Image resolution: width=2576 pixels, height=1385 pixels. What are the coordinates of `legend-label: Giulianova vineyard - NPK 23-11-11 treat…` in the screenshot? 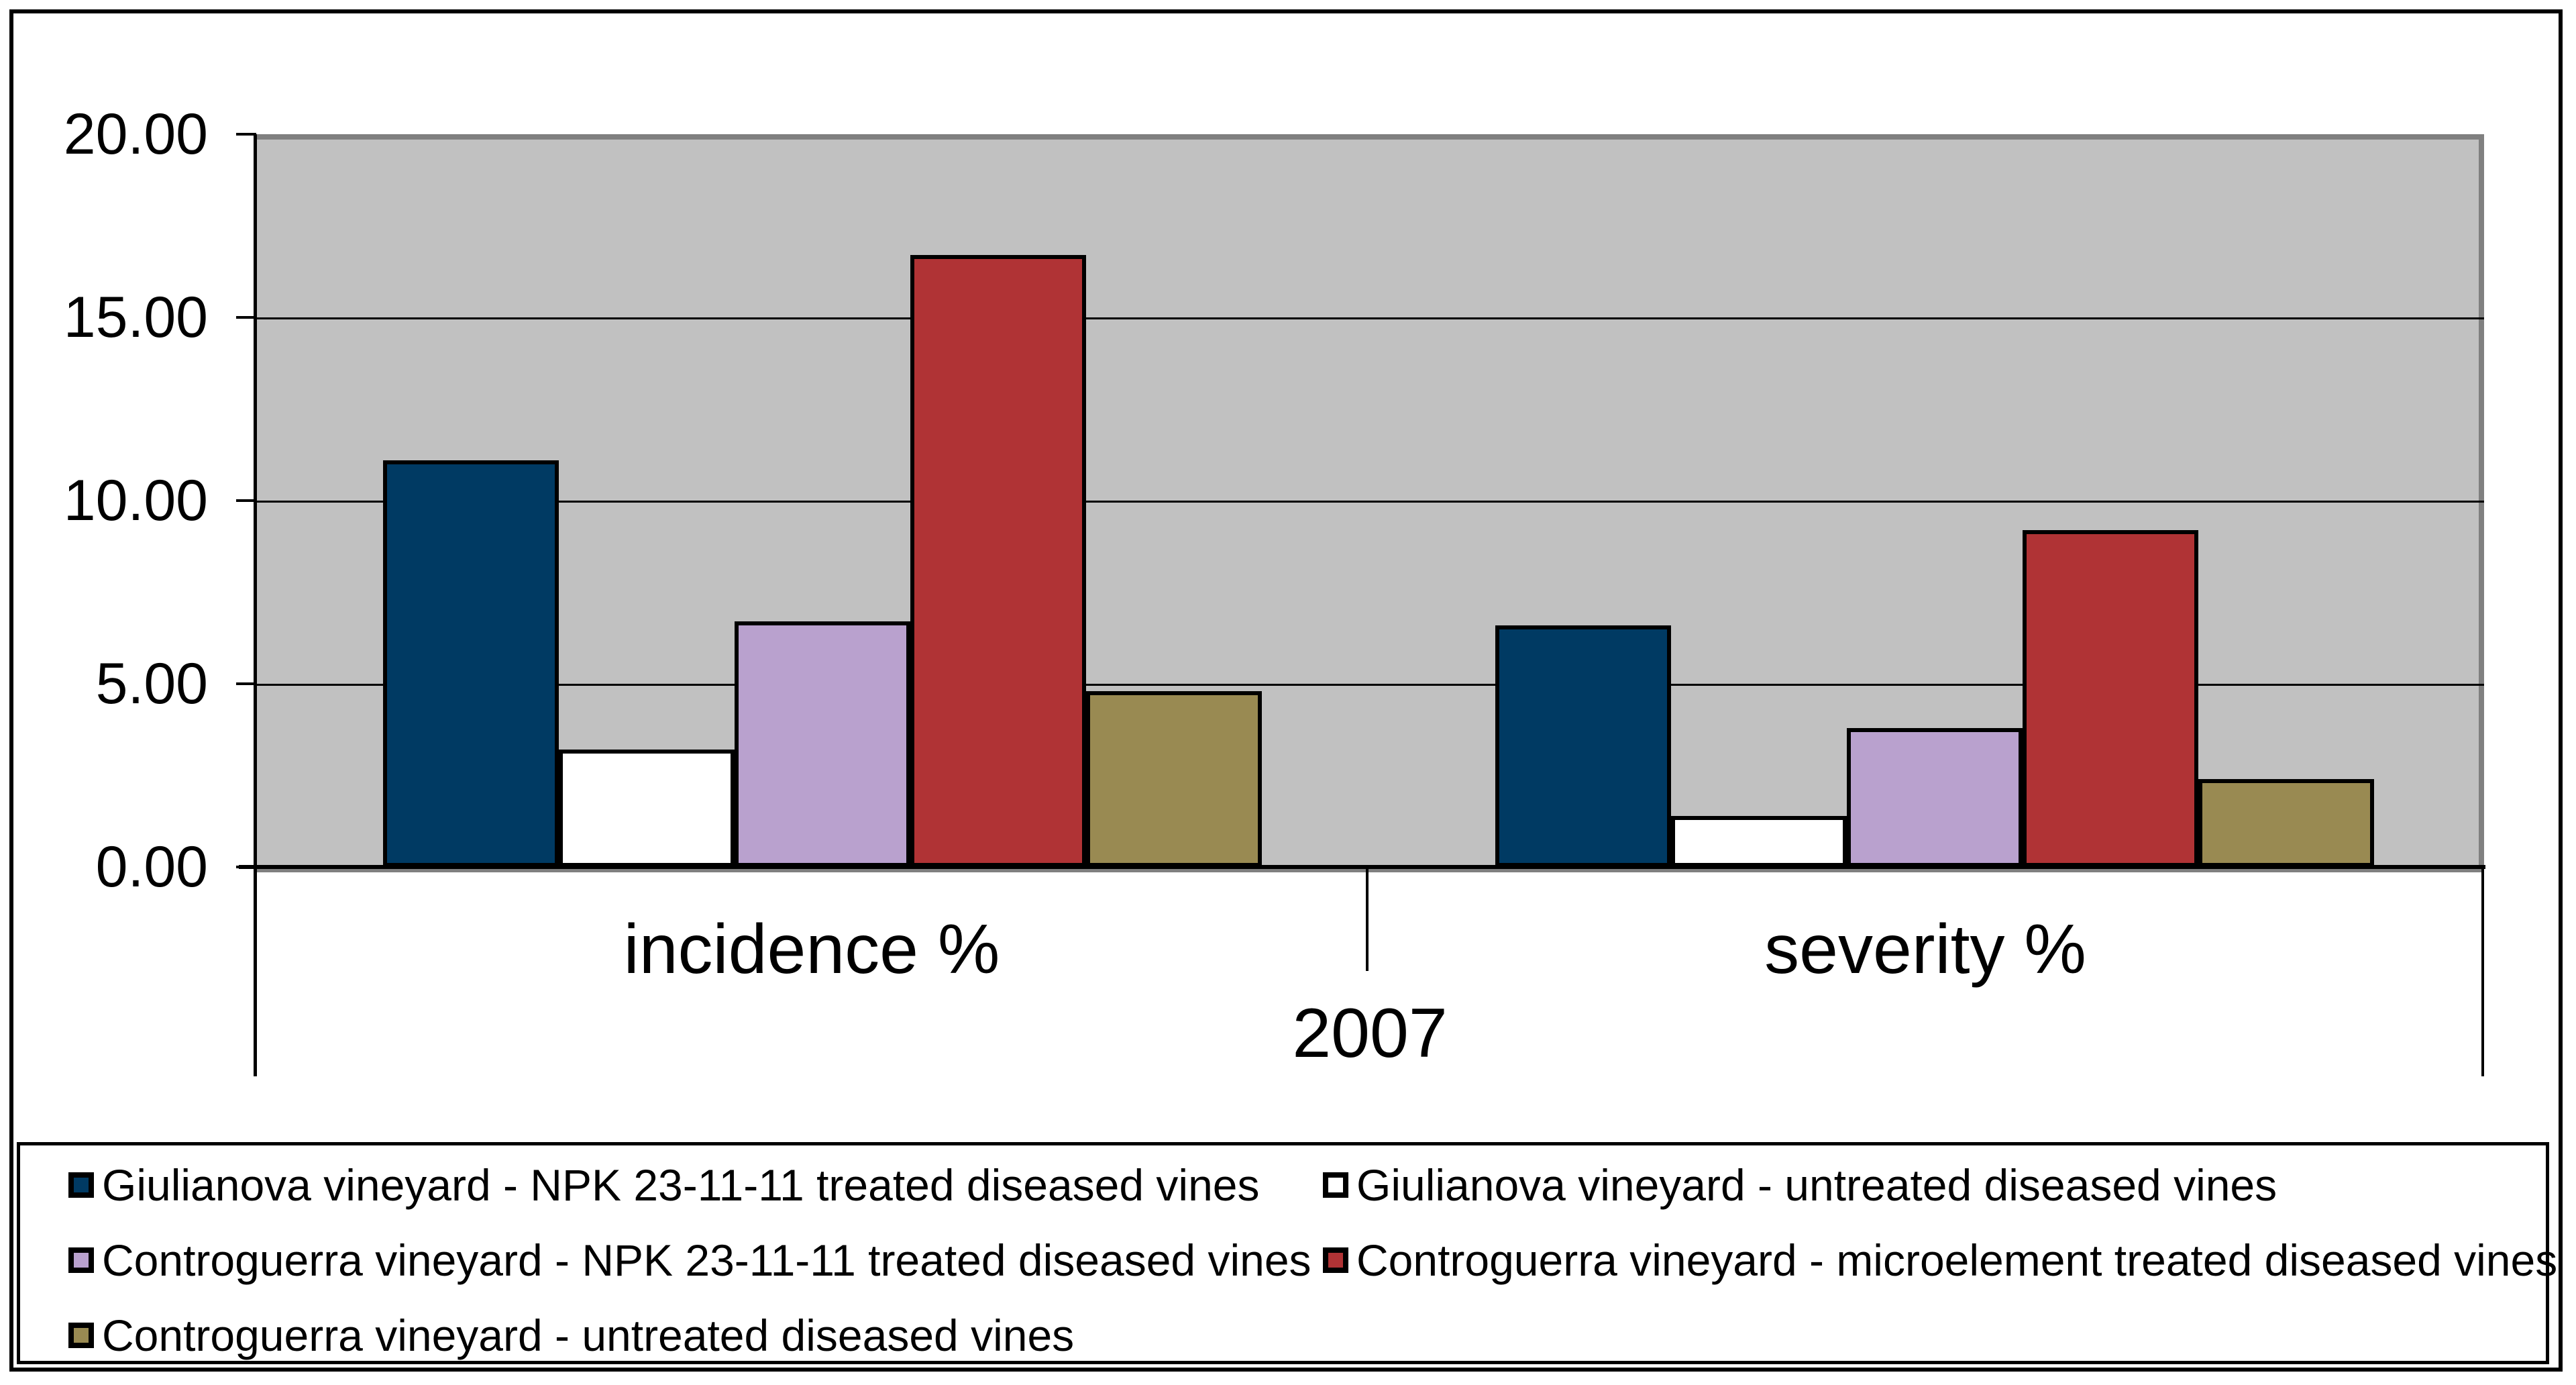 It's located at (681, 1185).